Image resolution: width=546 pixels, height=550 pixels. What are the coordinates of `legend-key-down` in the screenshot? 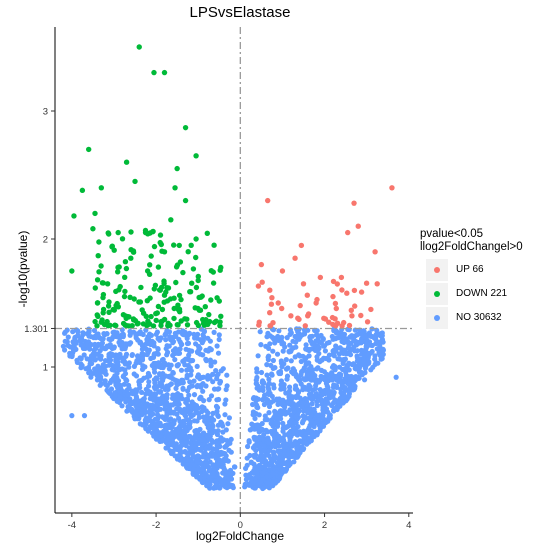 It's located at (437, 294).